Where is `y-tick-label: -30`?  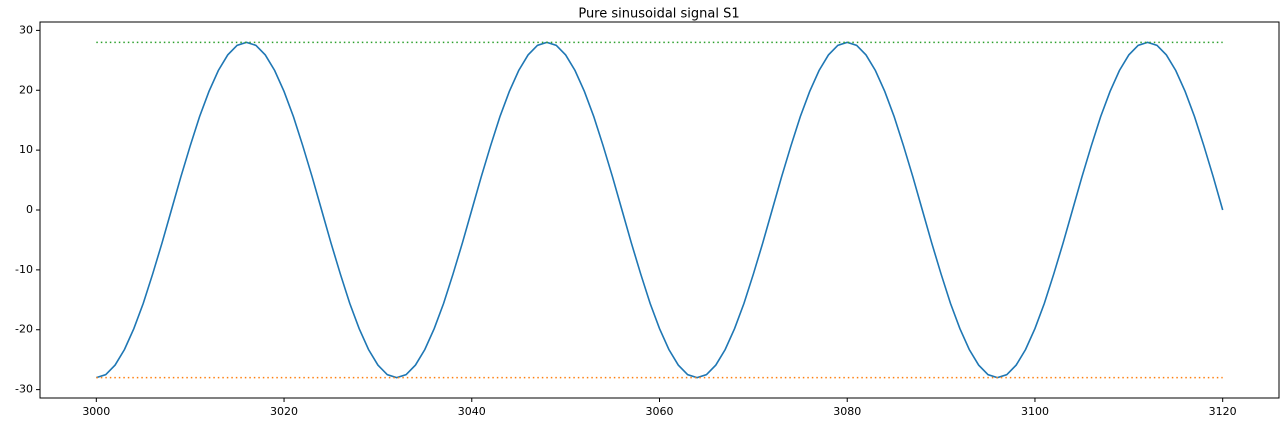
y-tick-label: -30 is located at coordinates (24, 389).